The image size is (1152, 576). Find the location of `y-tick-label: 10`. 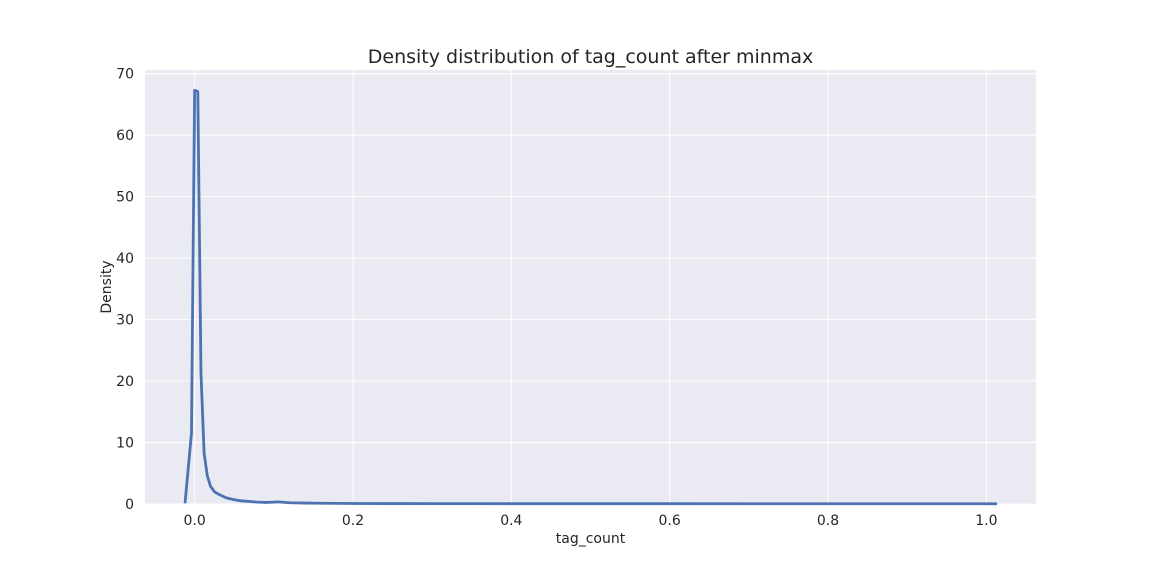

y-tick-label: 10 is located at coordinates (125, 444).